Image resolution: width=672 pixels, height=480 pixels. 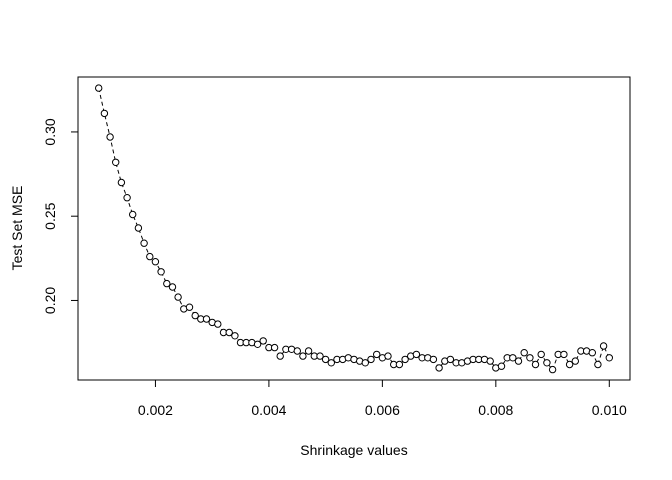 What do you see at coordinates (495, 410) in the screenshot?
I see `x-tick-label: 0.008` at bounding box center [495, 410].